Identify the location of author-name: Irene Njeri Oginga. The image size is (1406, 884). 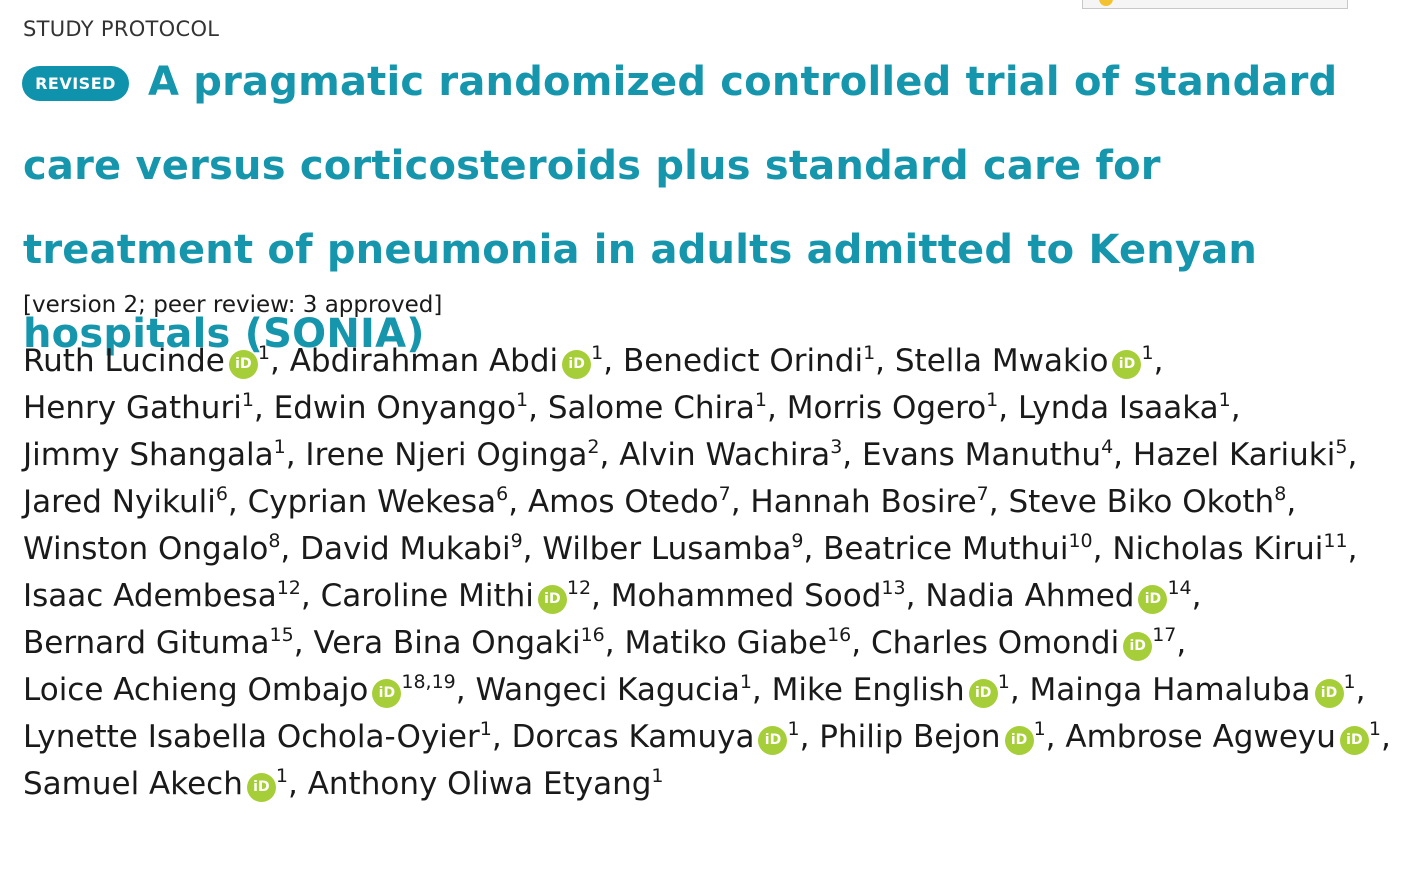
(446, 455).